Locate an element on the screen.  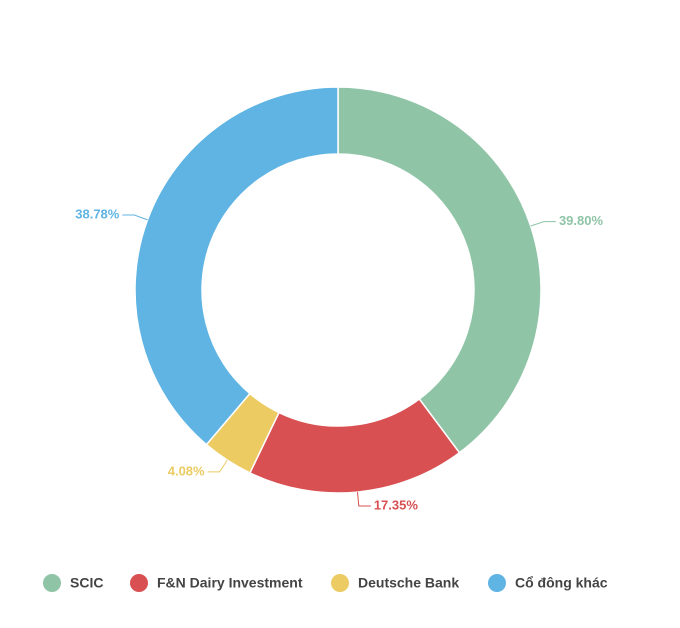
data-label: 4.08% is located at coordinates (186, 470).